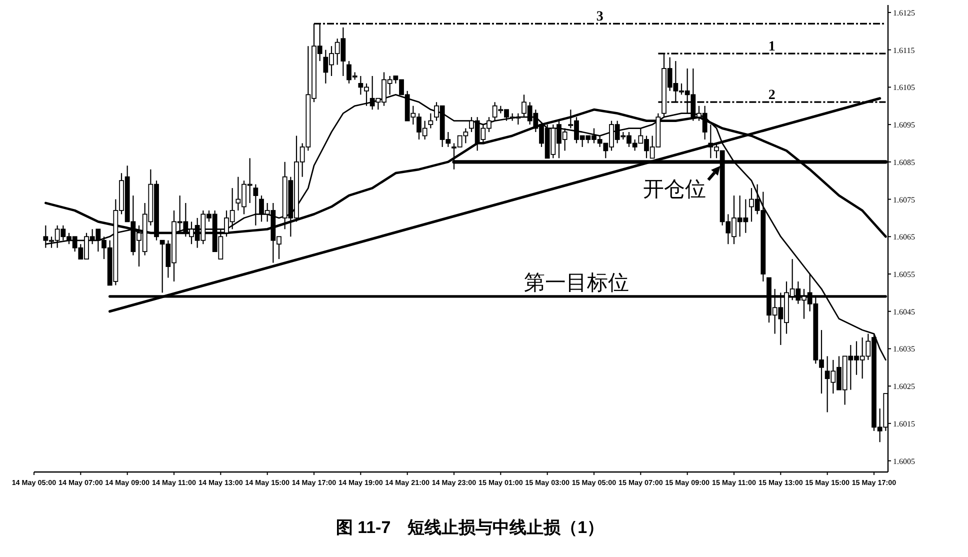  Describe the element at coordinates (600, 17) in the screenshot. I see `series-label: 3` at that location.